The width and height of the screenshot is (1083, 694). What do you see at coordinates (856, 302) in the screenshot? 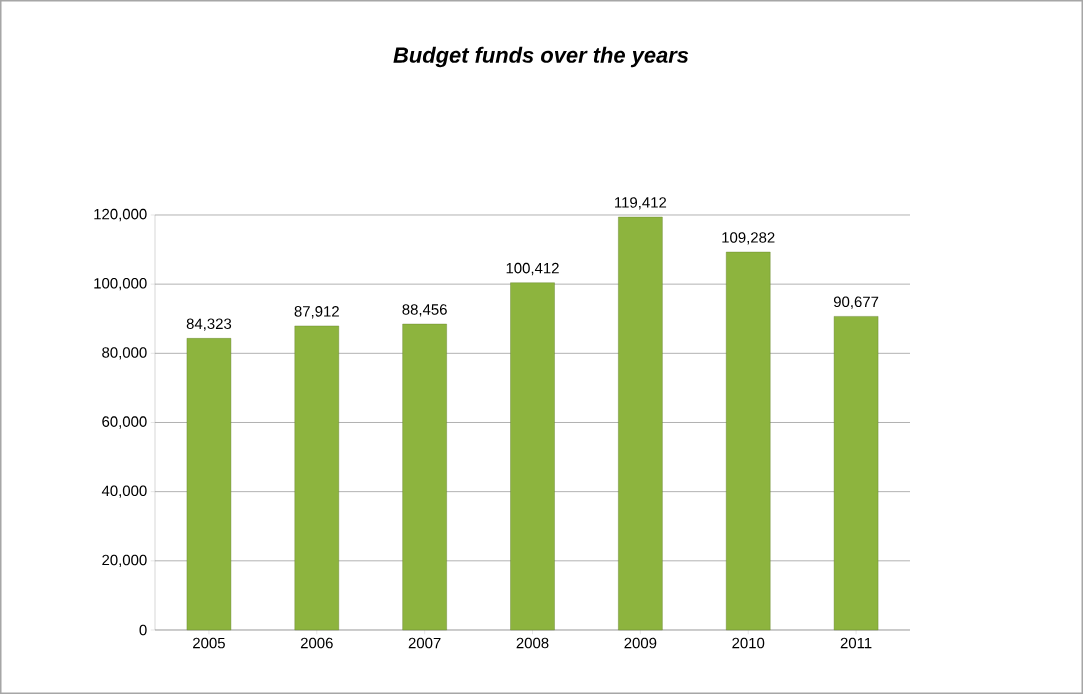
I see `data-label: 90,677` at bounding box center [856, 302].